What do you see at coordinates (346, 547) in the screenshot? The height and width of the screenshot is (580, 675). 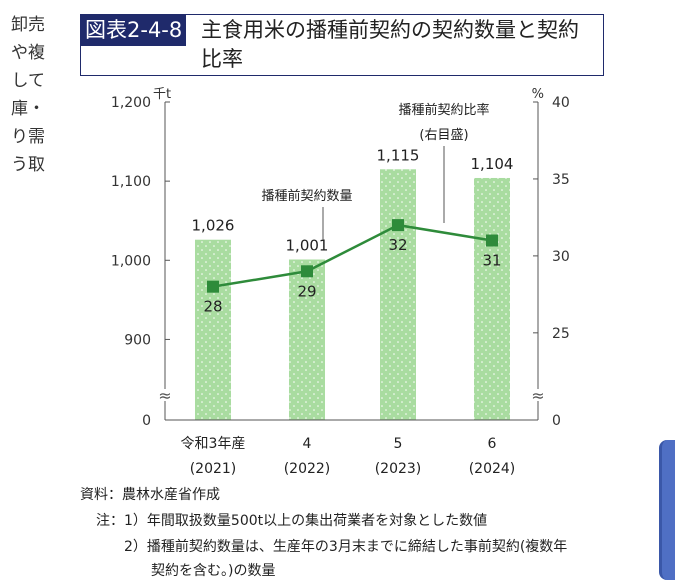 I see `footnote-2: 2）播種前契約数量は、生産年の3月末までに締結した事前契約(複数年` at bounding box center [346, 547].